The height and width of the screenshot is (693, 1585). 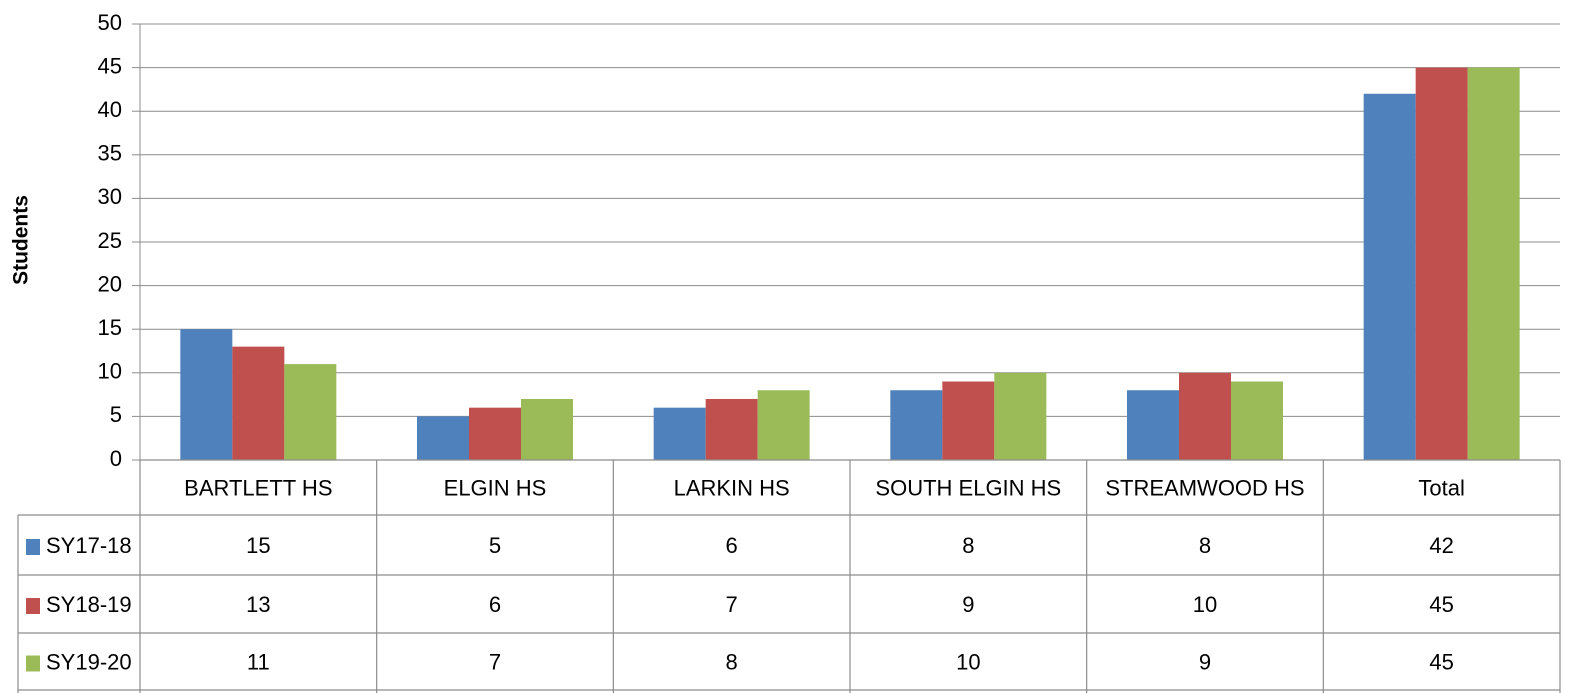 I want to click on legend-label: SY18-19, so click(x=89, y=604).